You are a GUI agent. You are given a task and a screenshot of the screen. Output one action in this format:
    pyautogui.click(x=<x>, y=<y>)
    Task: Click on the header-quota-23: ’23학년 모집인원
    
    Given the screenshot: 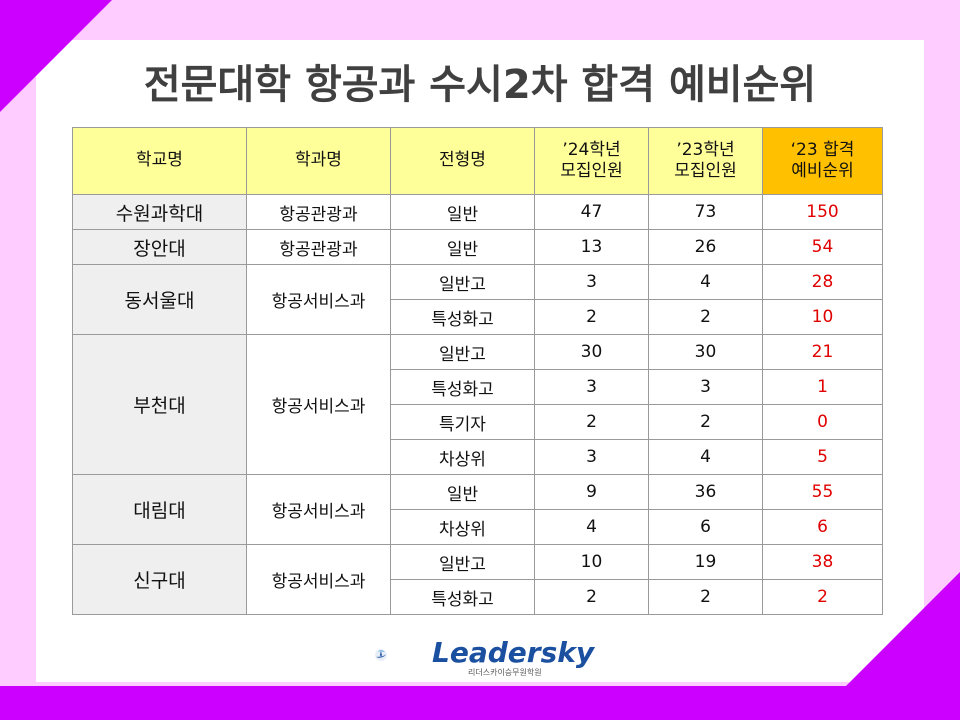 What is the action you would take?
    pyautogui.click(x=705, y=161)
    